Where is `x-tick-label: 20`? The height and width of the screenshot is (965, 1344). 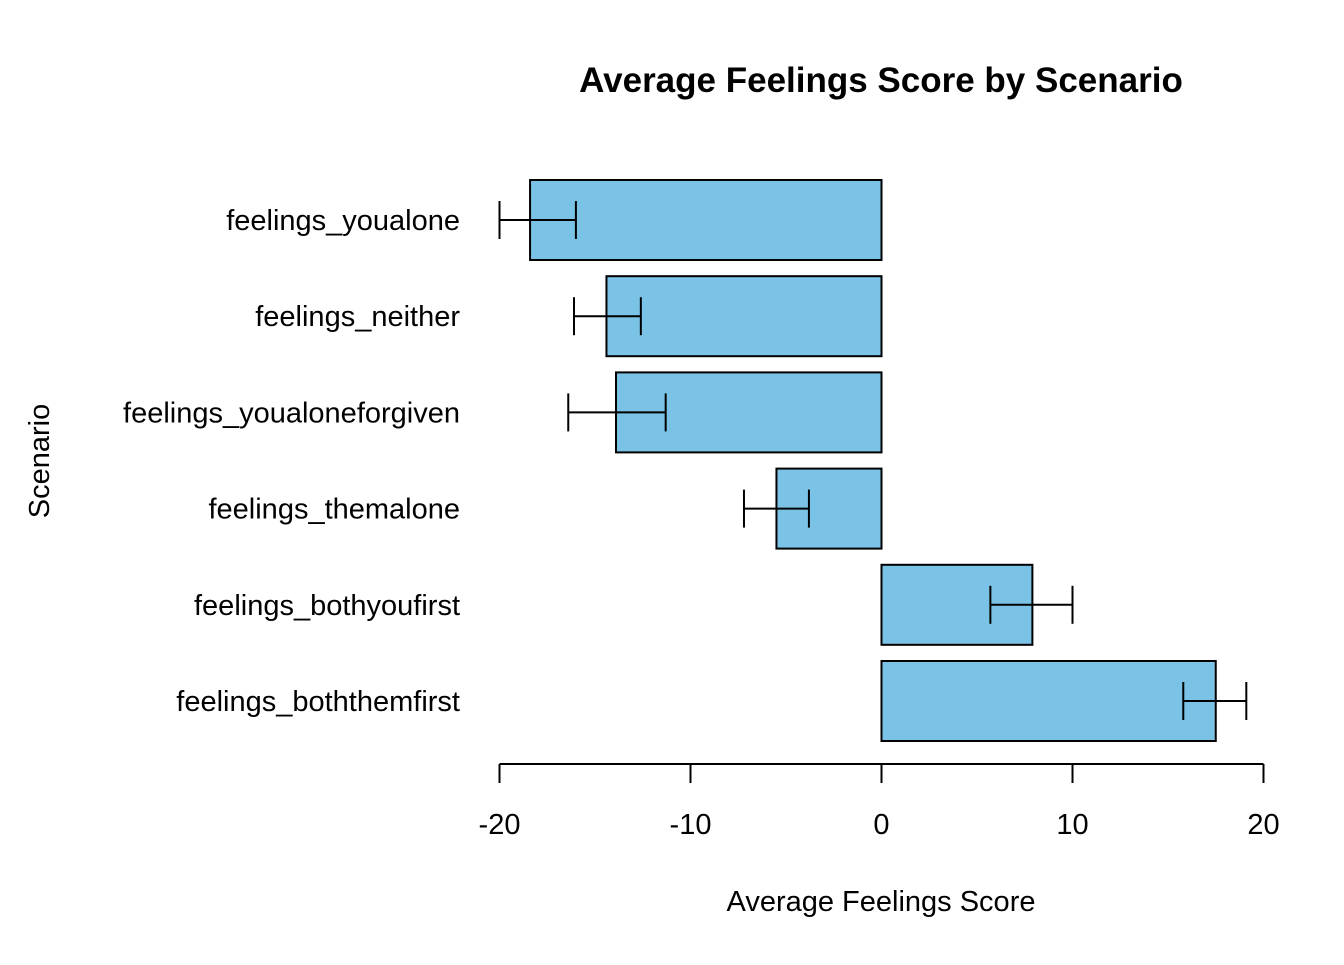
x-tick-label: 20 is located at coordinates (1263, 825).